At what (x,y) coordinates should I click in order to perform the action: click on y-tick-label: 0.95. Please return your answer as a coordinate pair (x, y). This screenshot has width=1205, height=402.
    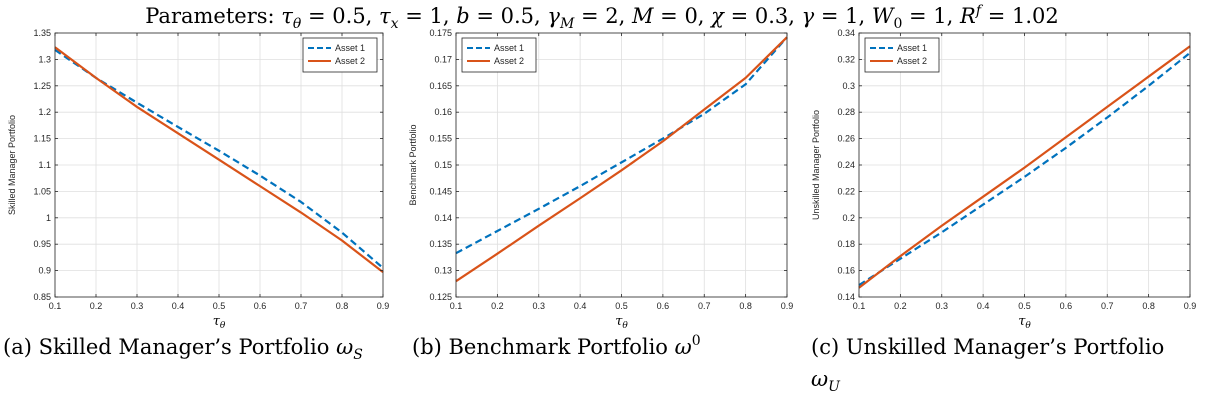
    Looking at the image, I should click on (42, 244).